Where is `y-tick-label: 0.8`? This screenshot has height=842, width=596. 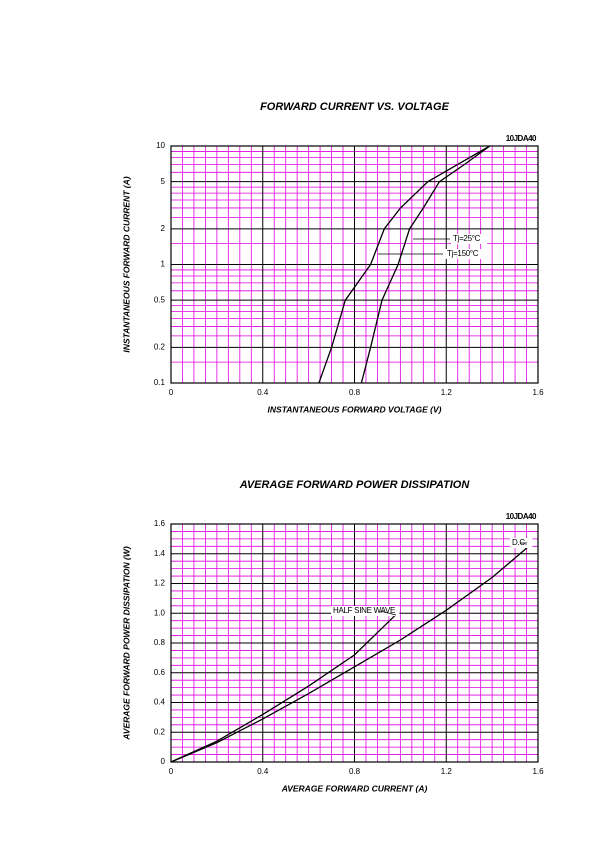
y-tick-label: 0.8 is located at coordinates (160, 642).